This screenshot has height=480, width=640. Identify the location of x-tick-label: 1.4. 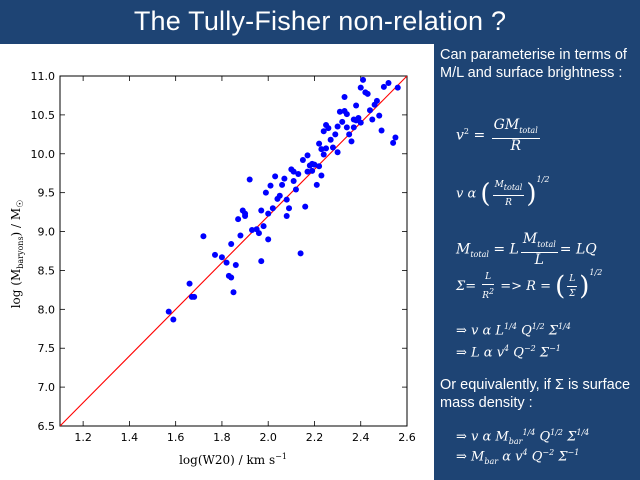
(130, 437).